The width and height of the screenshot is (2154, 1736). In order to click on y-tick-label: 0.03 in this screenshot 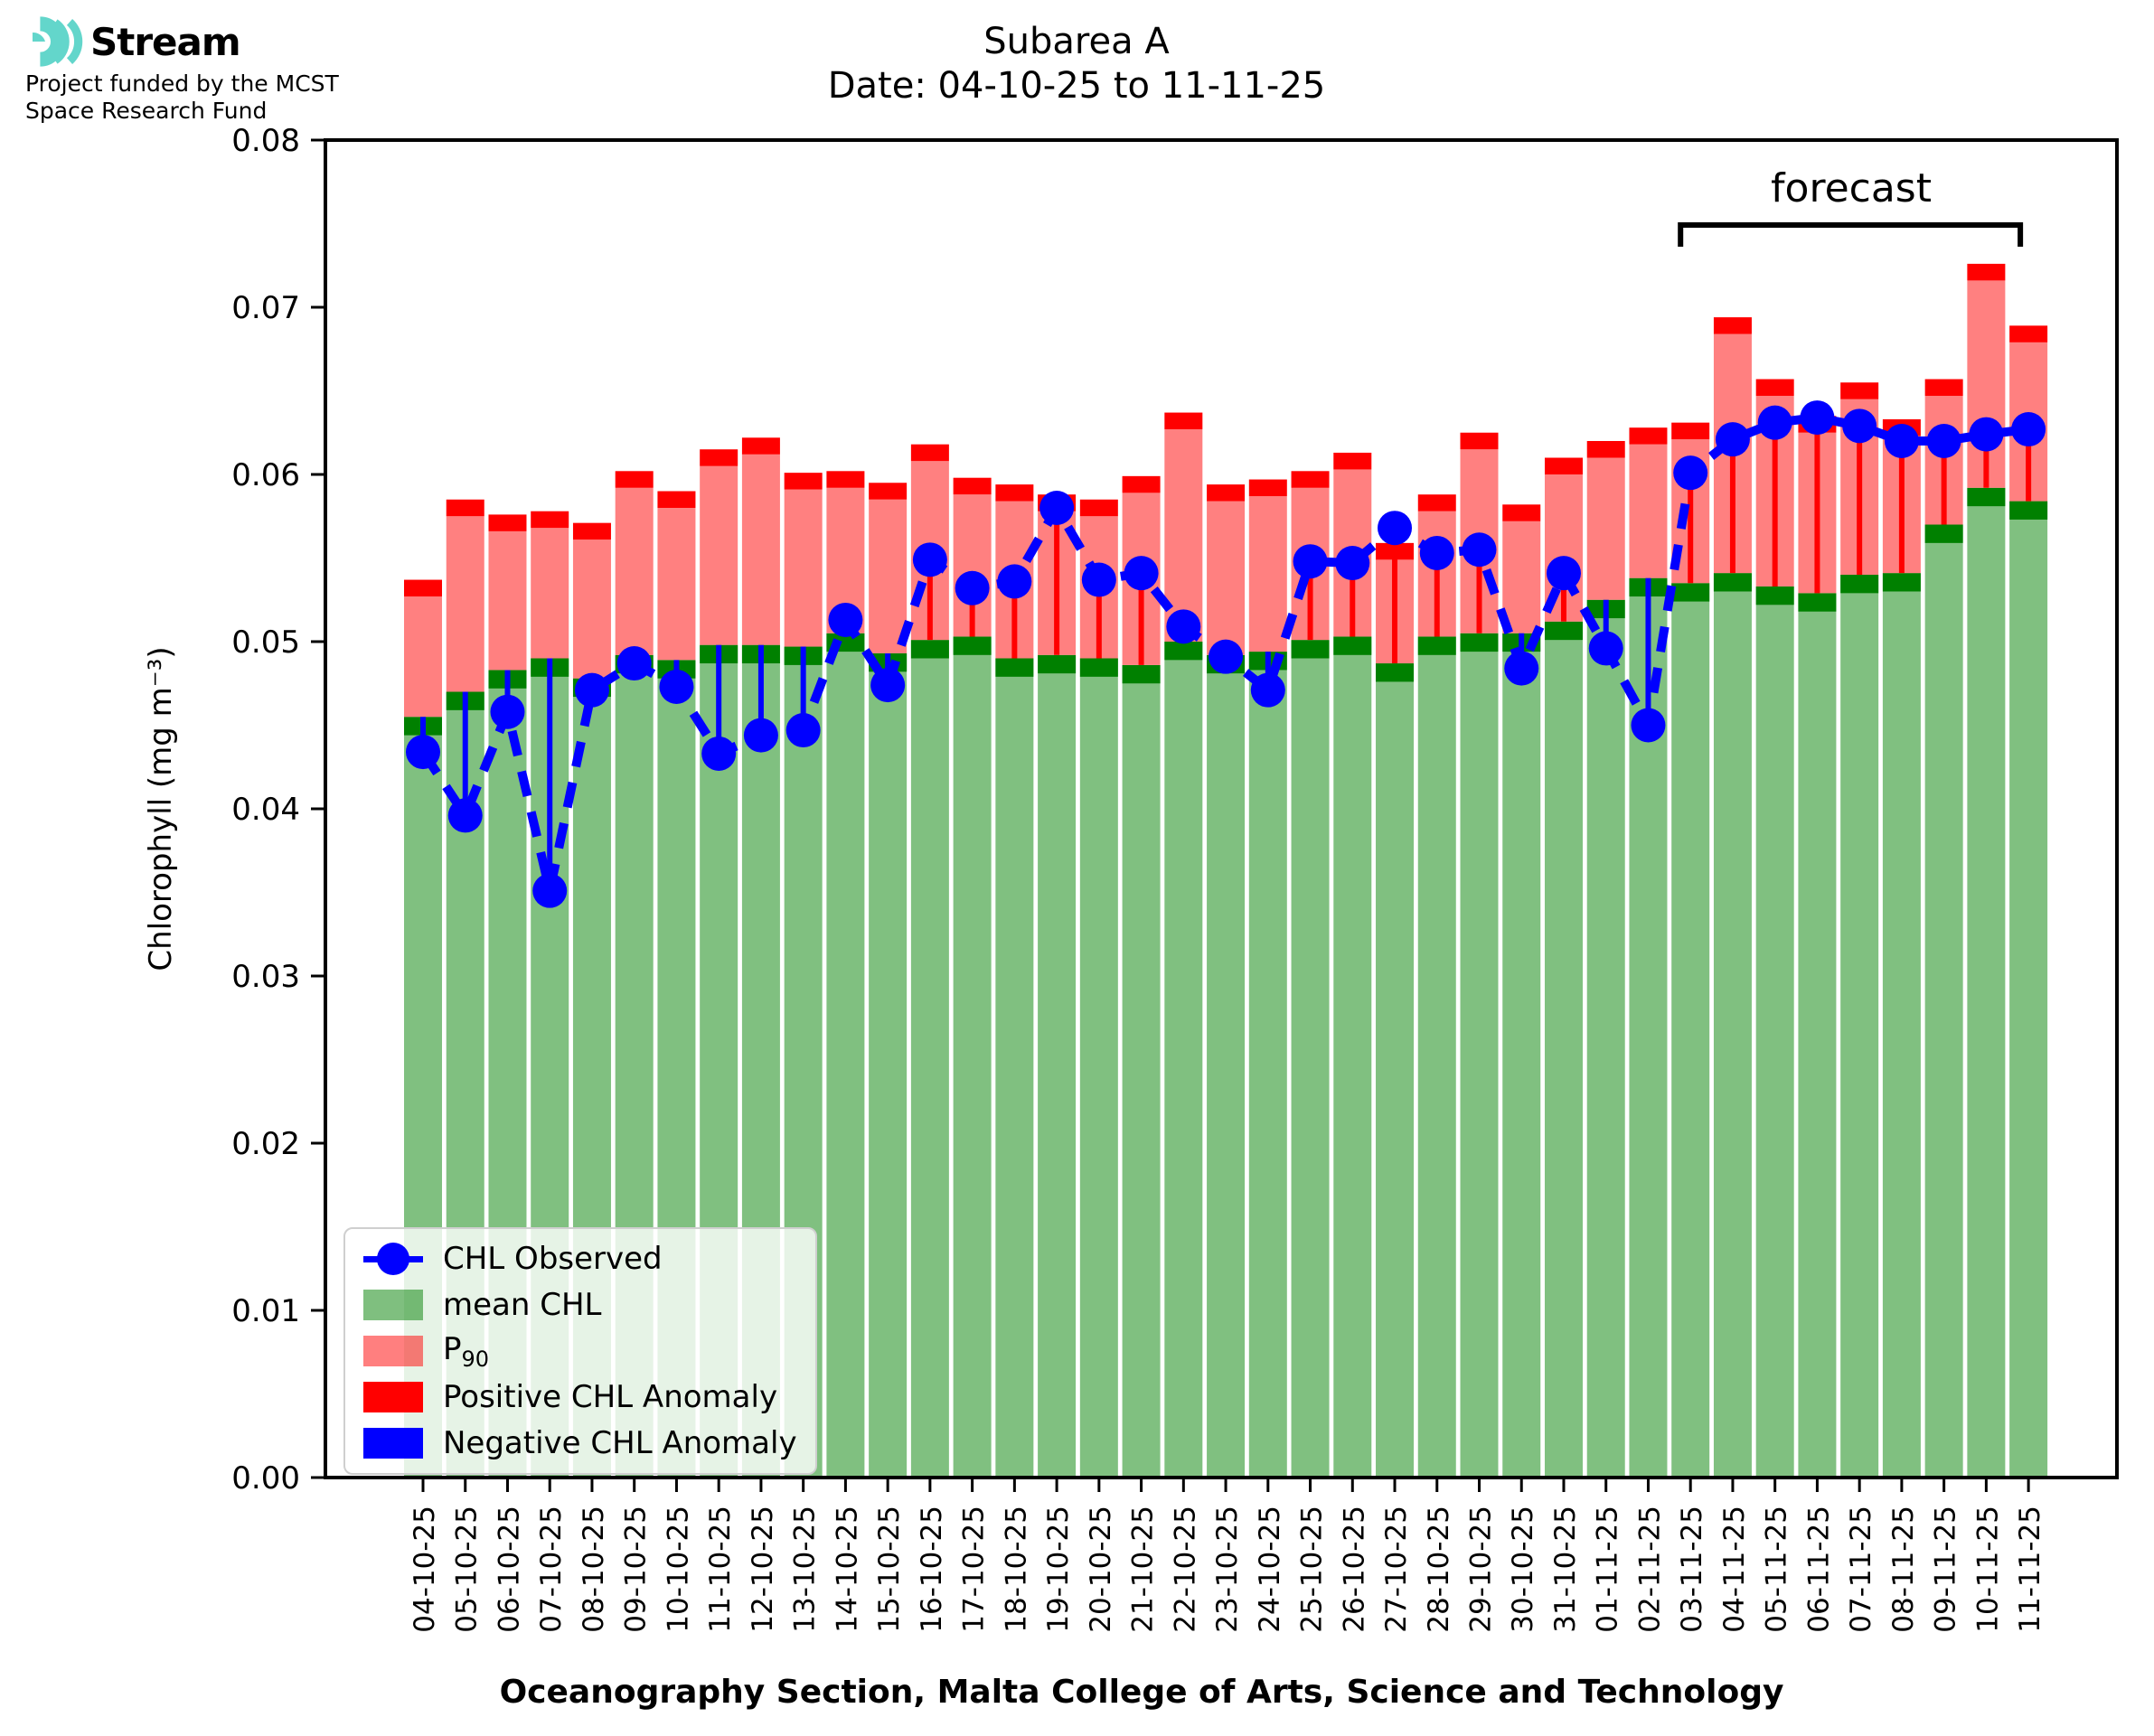, I will do `click(265, 977)`.